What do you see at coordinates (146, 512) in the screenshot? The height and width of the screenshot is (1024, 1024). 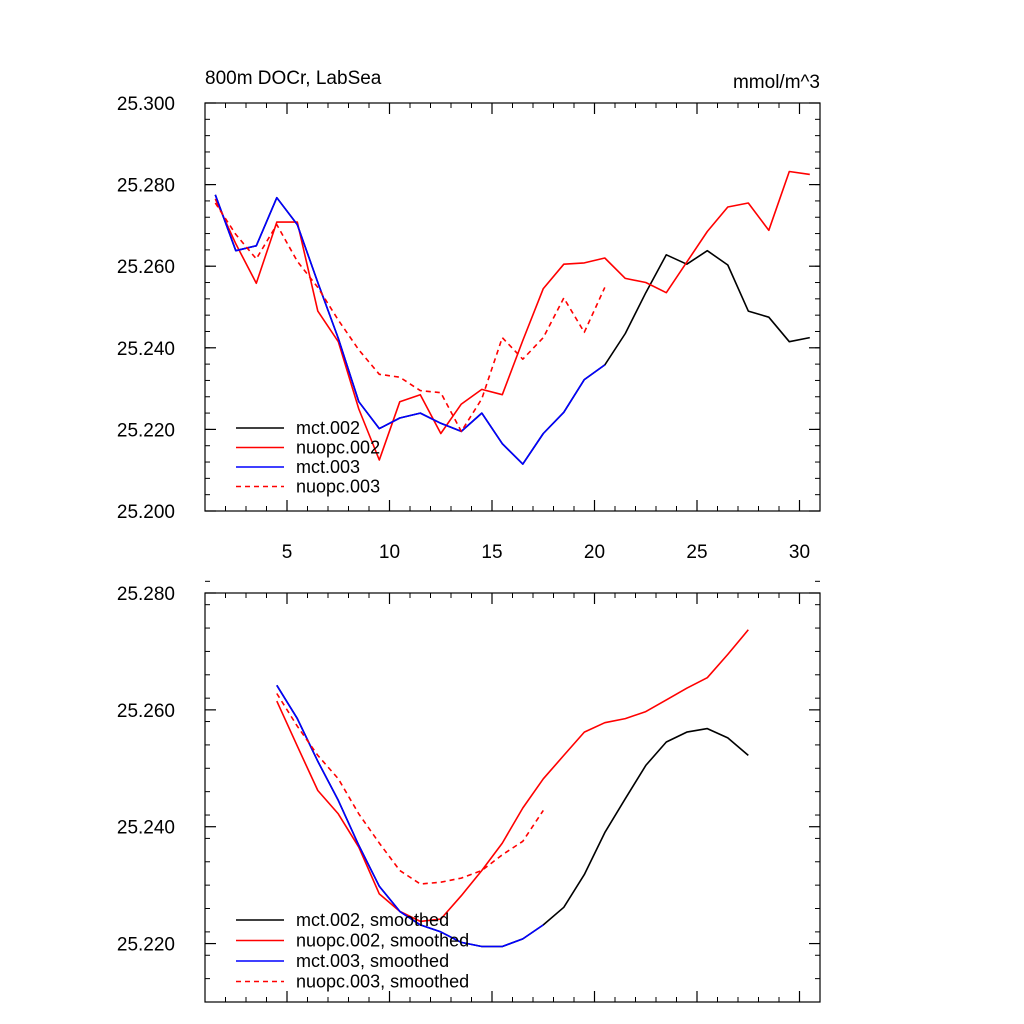 I see `y-tick-label: 25.200` at bounding box center [146, 512].